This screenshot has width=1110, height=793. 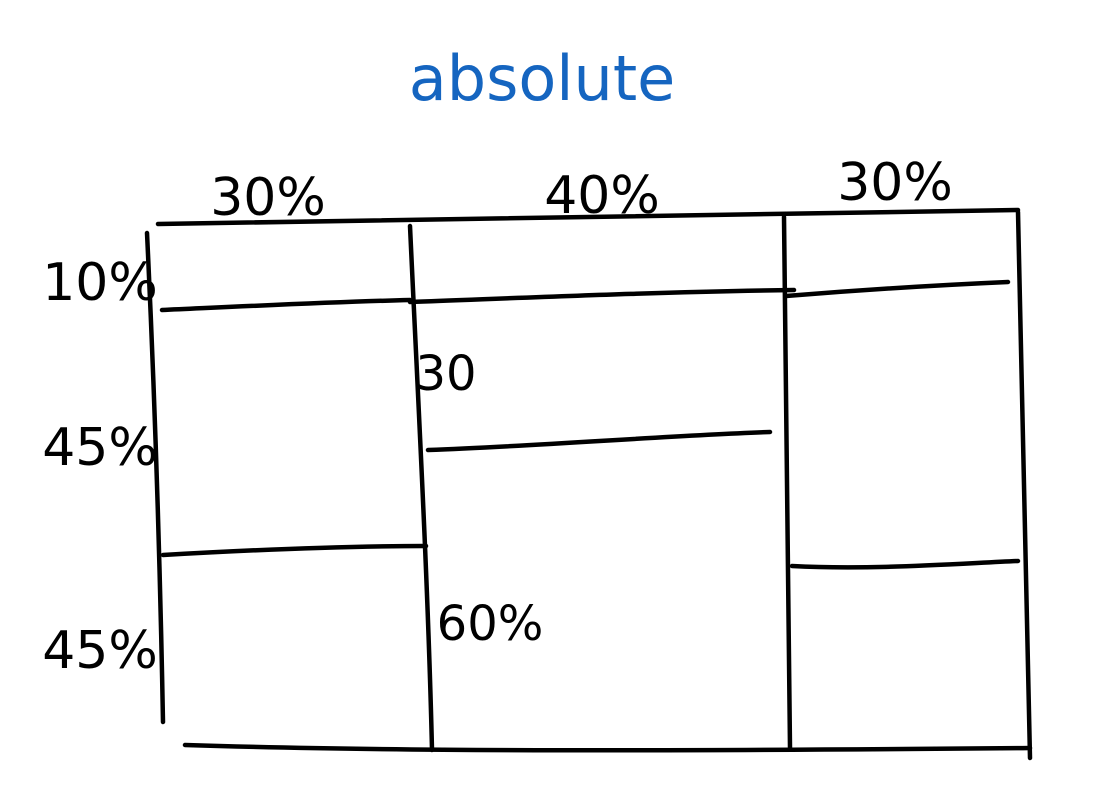 What do you see at coordinates (100, 283) in the screenshot?
I see `row-label-1: 10%` at bounding box center [100, 283].